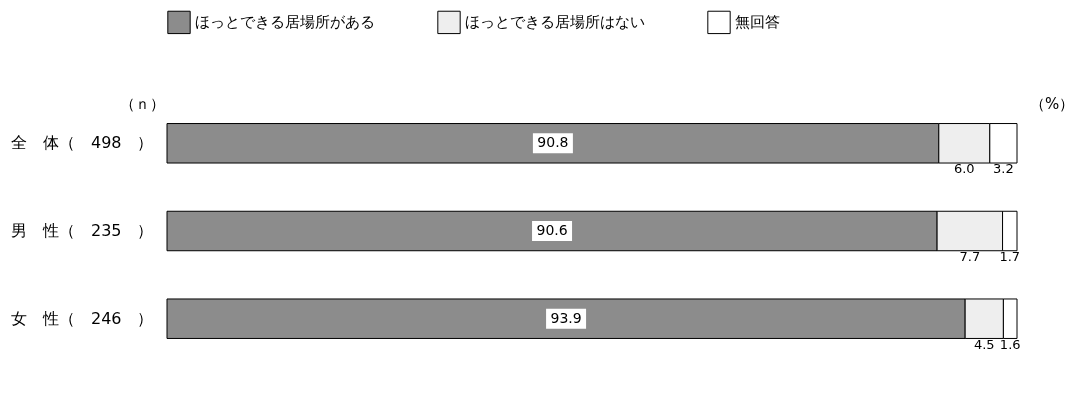  I want to click on y-tick-label: 女 性（ 246 ）, so click(82, 318).